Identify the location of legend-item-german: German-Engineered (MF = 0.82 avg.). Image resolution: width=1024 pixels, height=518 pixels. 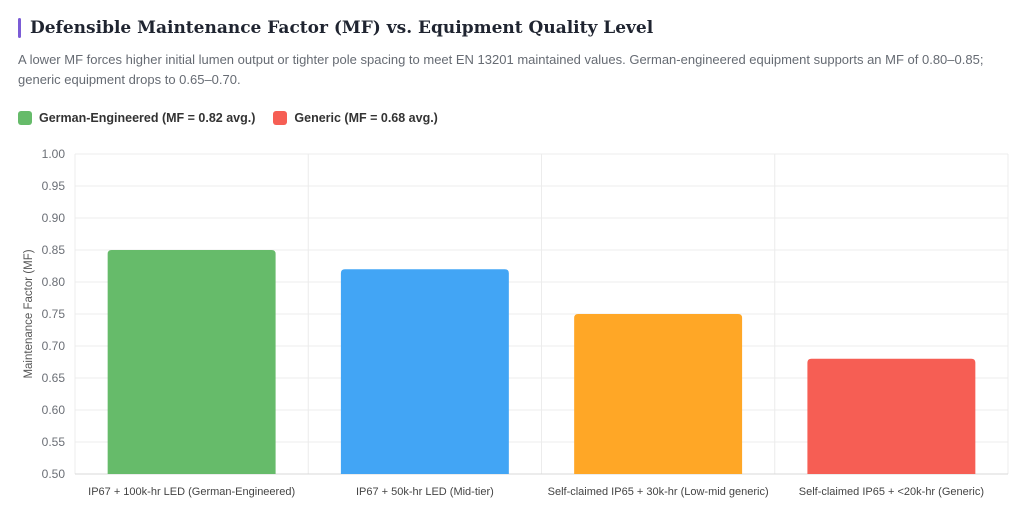
(136, 118).